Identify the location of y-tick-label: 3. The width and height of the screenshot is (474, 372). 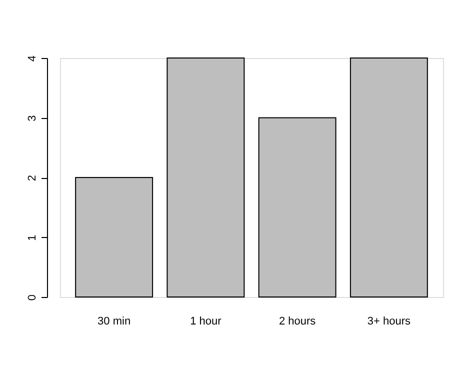
(32, 118).